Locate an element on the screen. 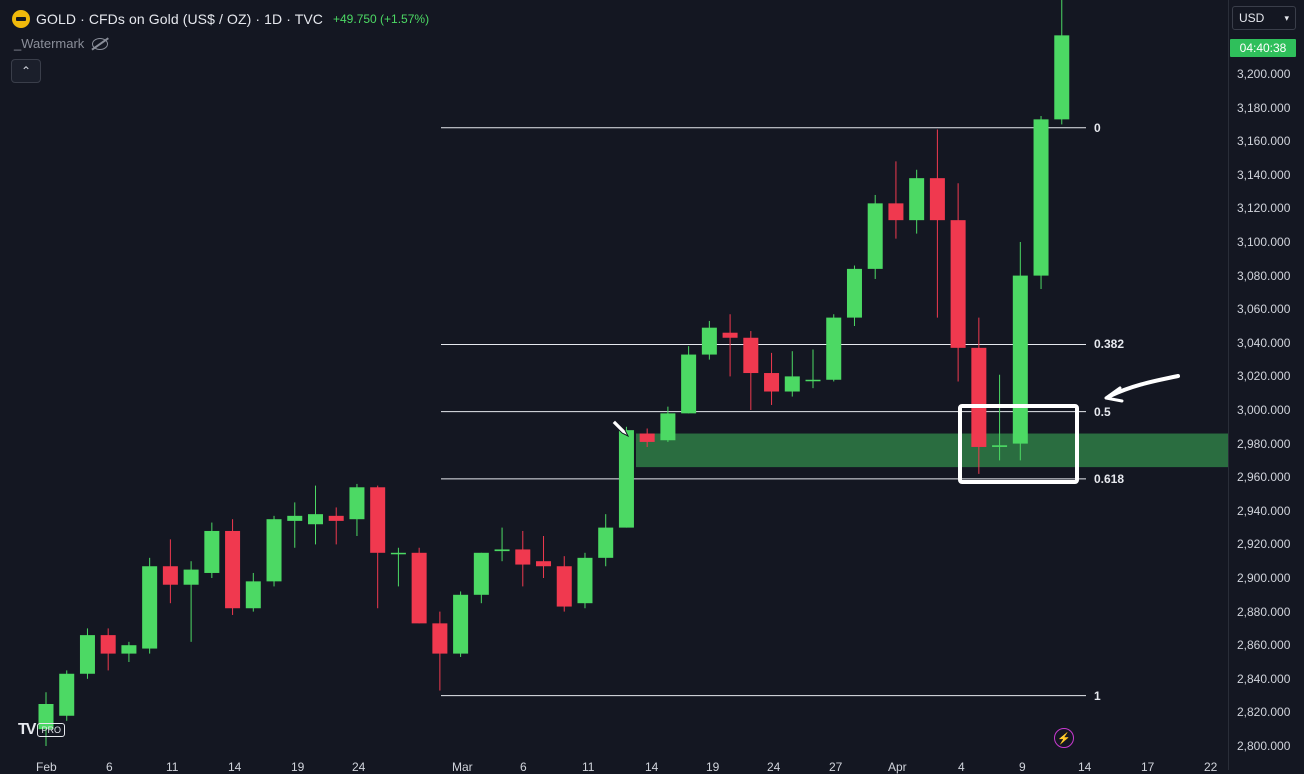  date-tick: Apr is located at coordinates (897, 767).